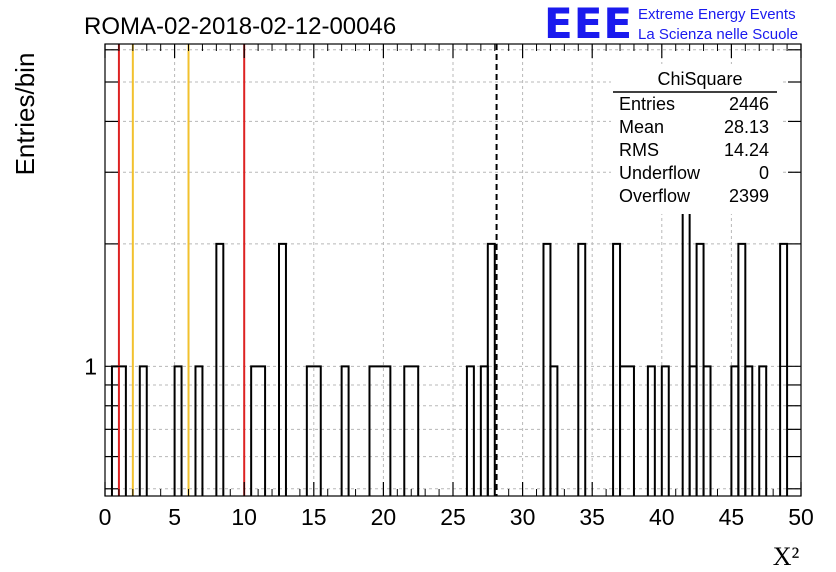 This screenshot has width=836, height=572. Describe the element at coordinates (764, 173) in the screenshot. I see `stats-value: 0` at that location.